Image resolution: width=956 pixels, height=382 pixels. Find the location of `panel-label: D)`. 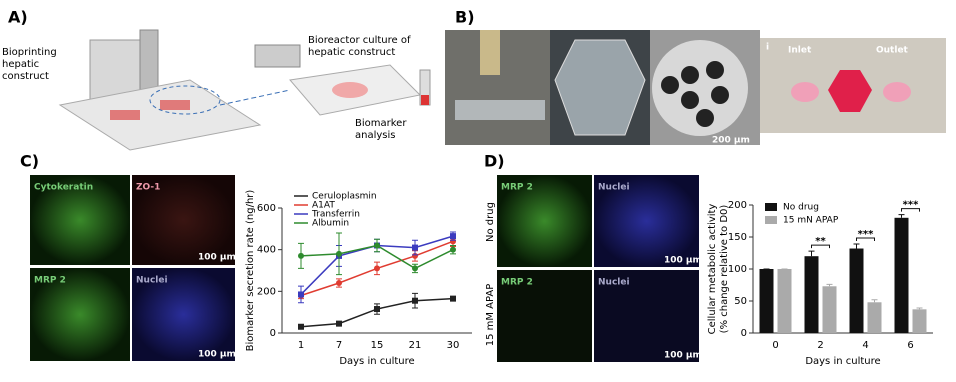

panel-label: D) is located at coordinates (494, 161).